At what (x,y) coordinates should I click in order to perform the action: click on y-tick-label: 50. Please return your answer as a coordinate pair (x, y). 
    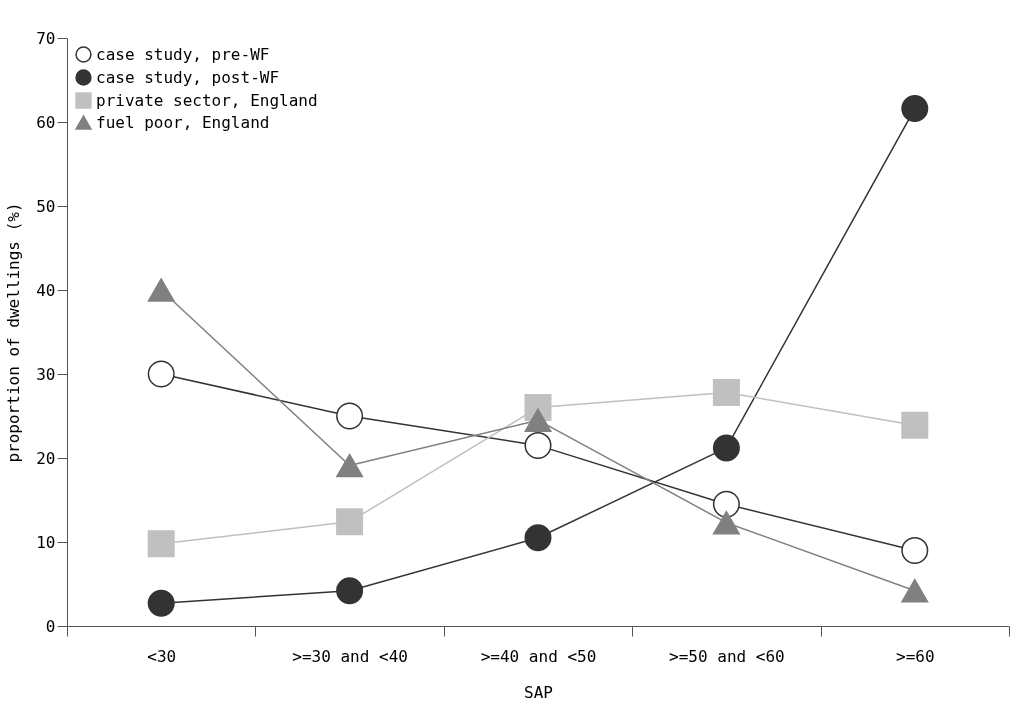
    Looking at the image, I should click on (46, 206).